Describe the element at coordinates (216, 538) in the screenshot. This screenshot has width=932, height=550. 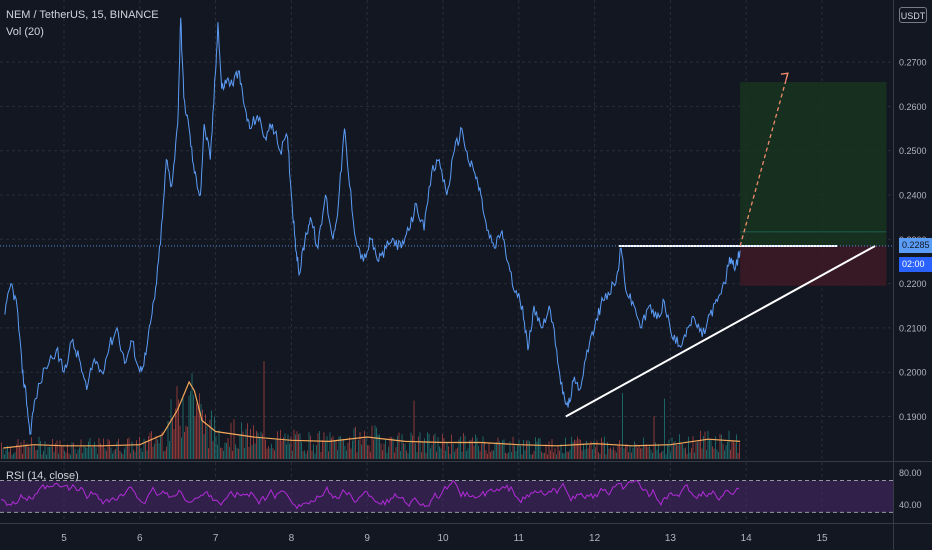
I see `time-tick-label: 7` at that location.